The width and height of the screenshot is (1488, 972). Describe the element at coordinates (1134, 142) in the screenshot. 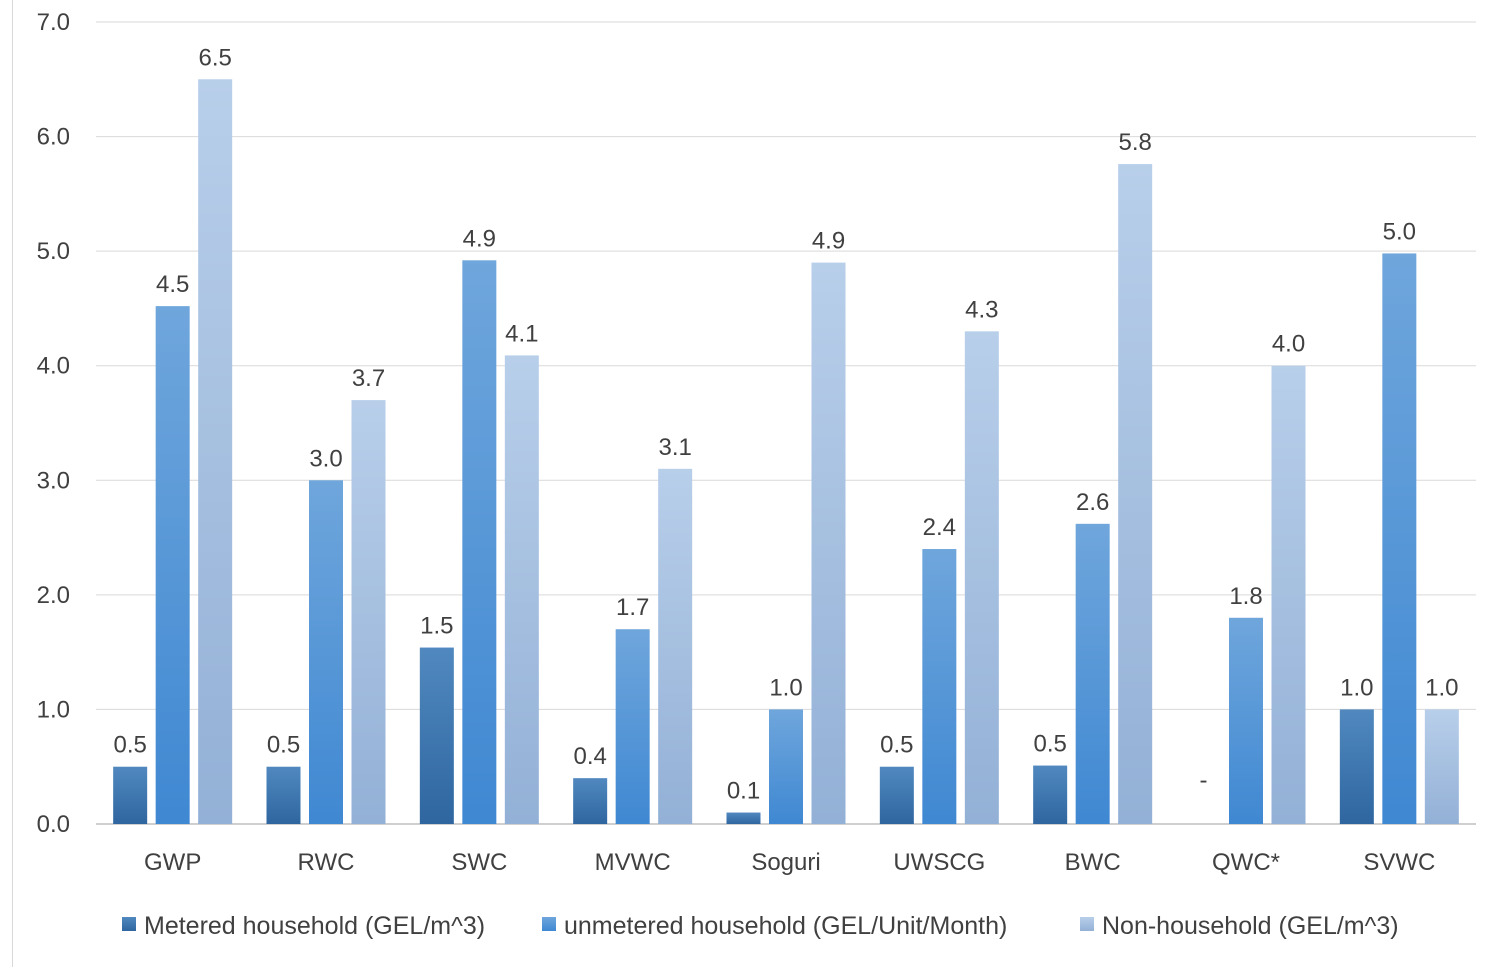

I see `data-label: 5.8` at that location.